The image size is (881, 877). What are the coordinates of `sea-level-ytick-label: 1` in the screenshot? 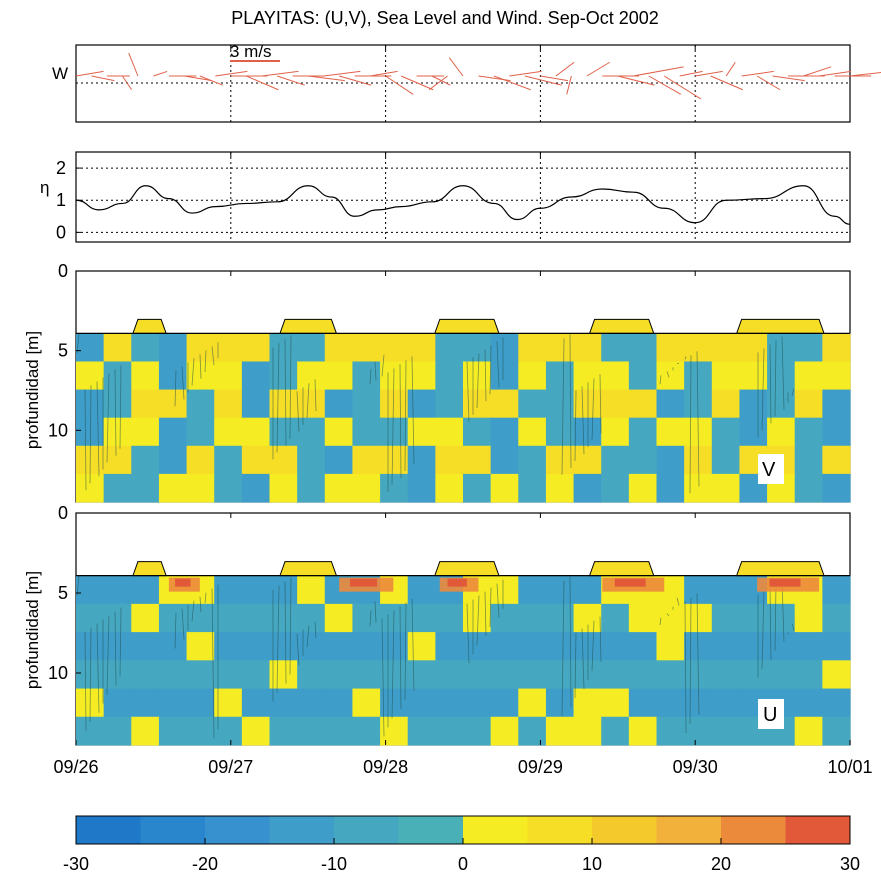 It's located at (61, 200).